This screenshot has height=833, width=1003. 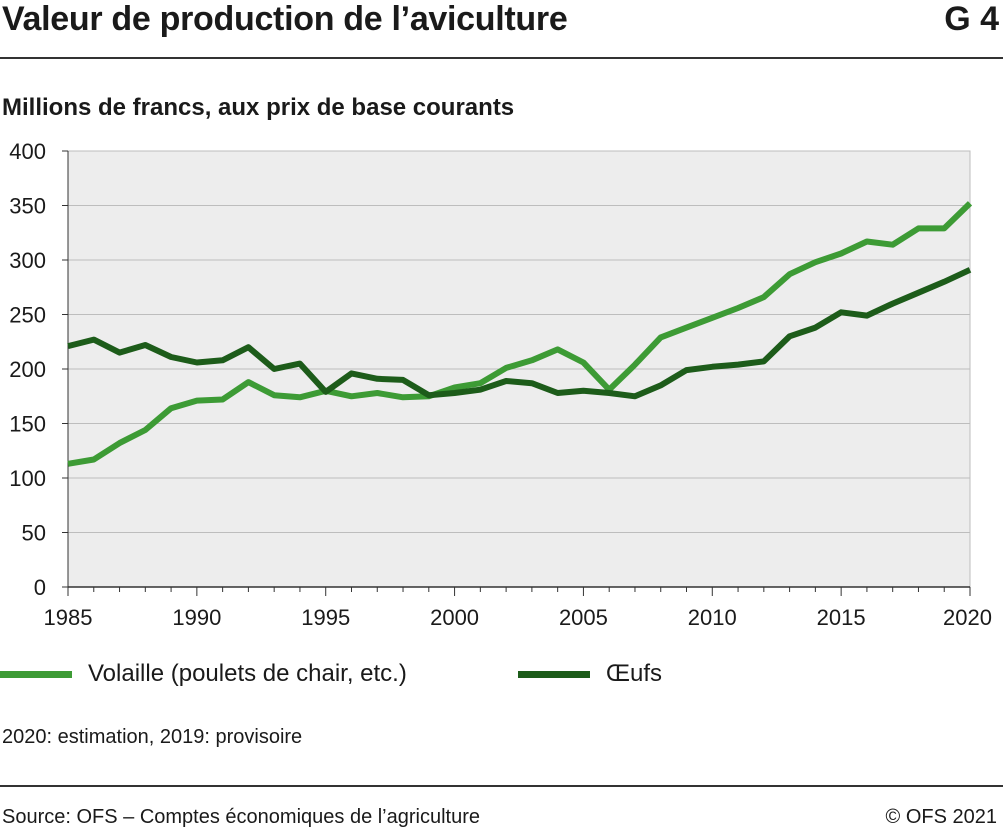 What do you see at coordinates (583, 617) in the screenshot?
I see `x-tick-label: 2005` at bounding box center [583, 617].